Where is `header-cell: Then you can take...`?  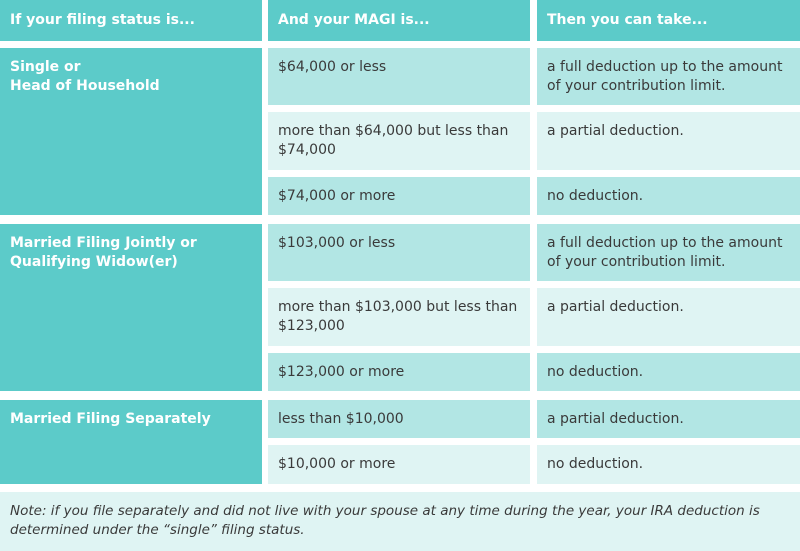 header-cell: Then you can take... is located at coordinates (668, 20).